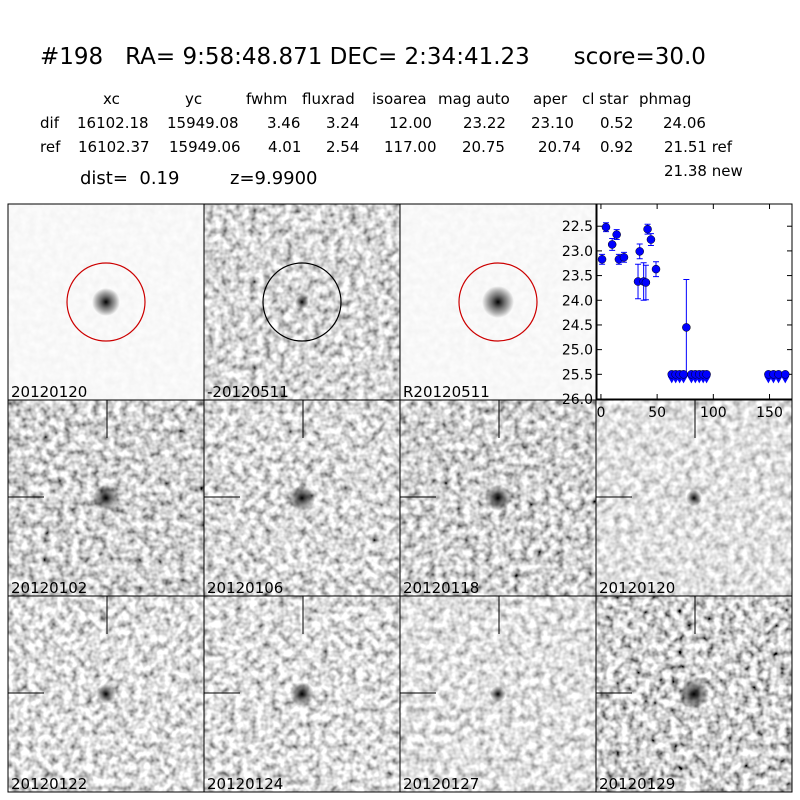 The image size is (800, 800). What do you see at coordinates (577, 301) in the screenshot?
I see `y-tick-label: 24.0` at bounding box center [577, 301].